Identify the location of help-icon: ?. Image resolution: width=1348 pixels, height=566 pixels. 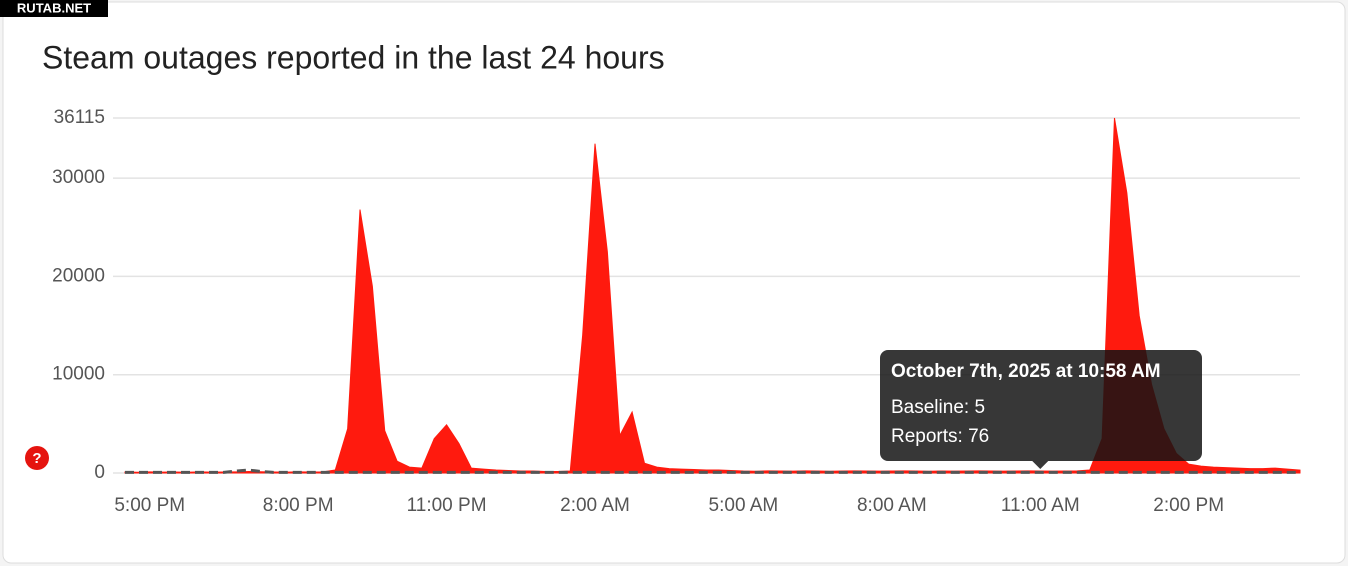
(36, 458).